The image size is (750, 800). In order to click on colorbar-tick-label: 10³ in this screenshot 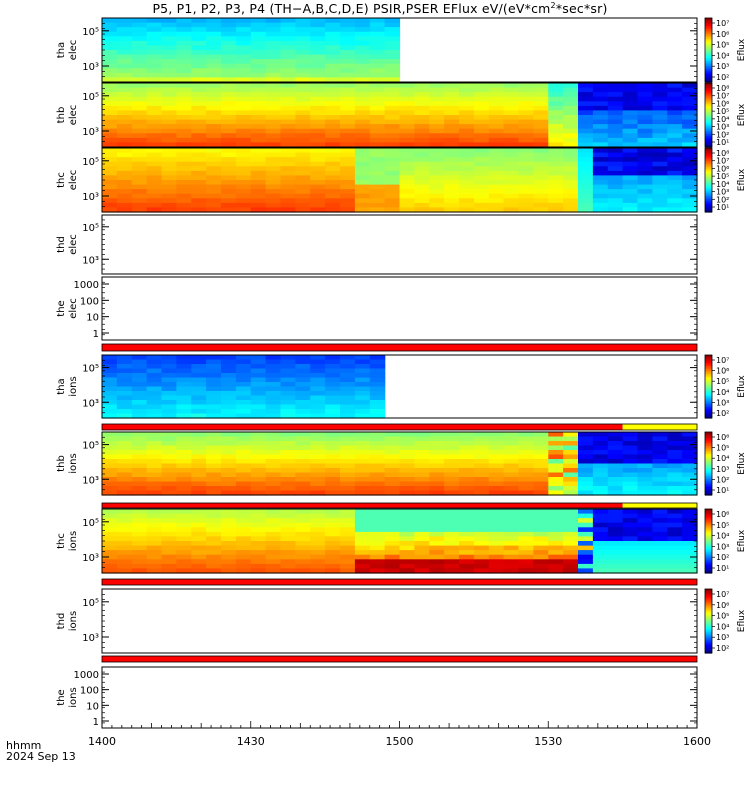, I will do `click(722, 546)`.